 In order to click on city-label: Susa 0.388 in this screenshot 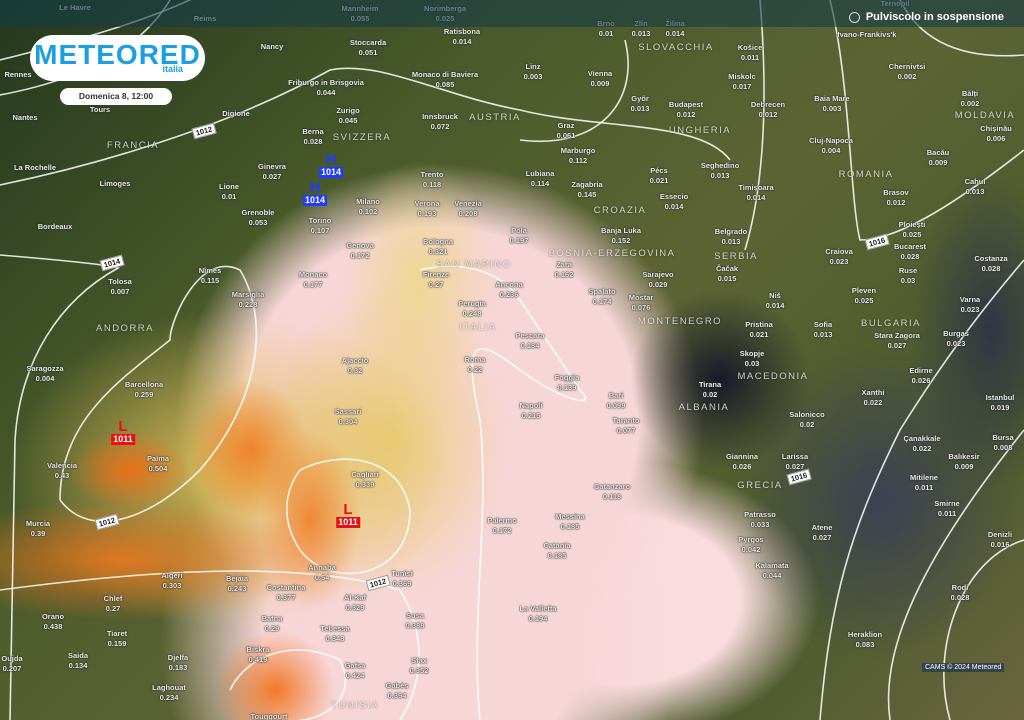, I will do `click(415, 621)`.